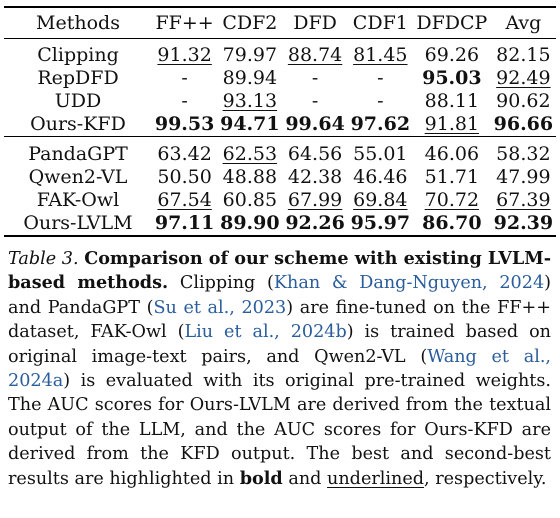  Describe the element at coordinates (78, 22) in the screenshot. I see `column-header: Methods` at that location.